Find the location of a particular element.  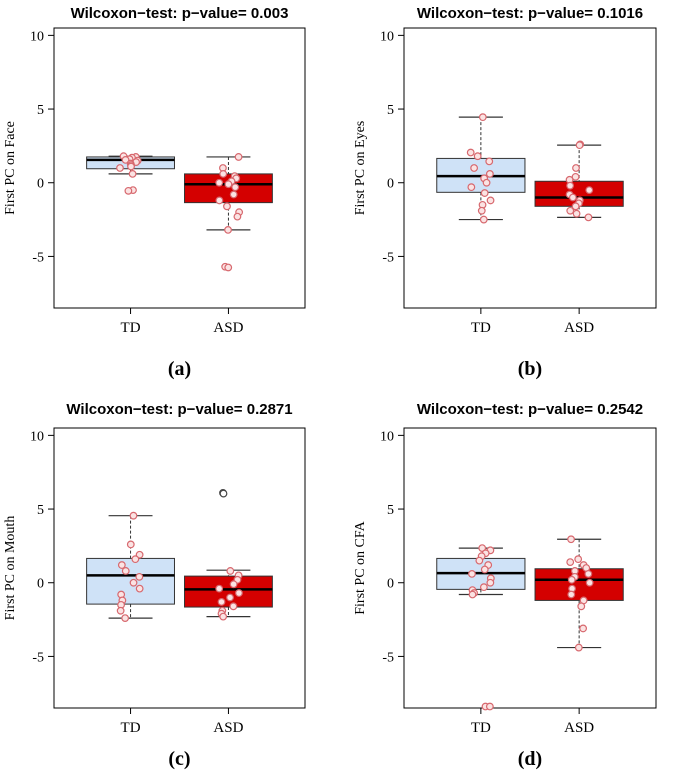

chart-title: Wilcoxon−test: p−value= 0.003 is located at coordinates (180, 13).